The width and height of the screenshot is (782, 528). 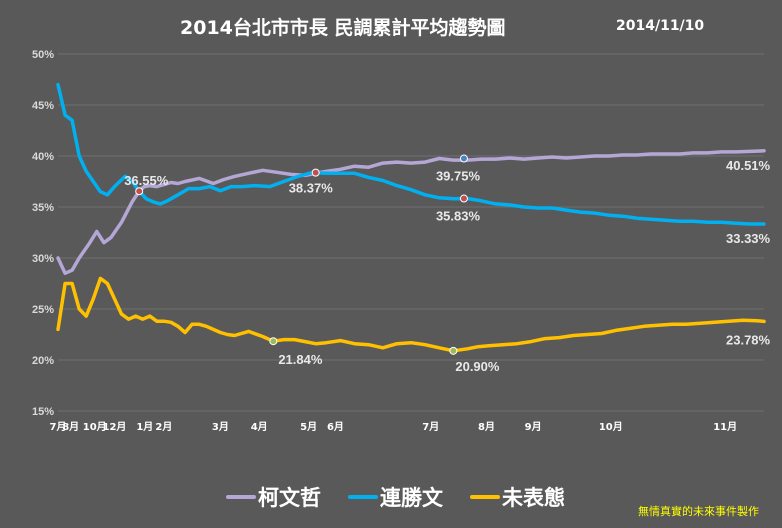 I want to click on y-tick-label: 40%, so click(x=43, y=157).